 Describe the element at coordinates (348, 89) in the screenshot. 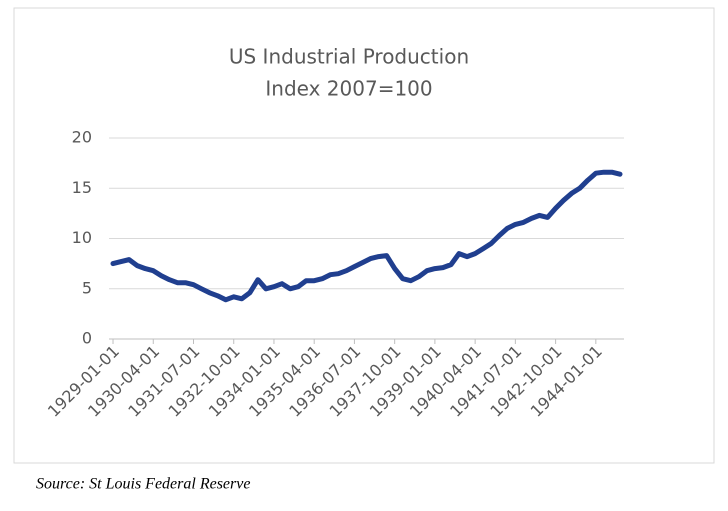

I see `chart-subtitle: Index 2007=100` at that location.